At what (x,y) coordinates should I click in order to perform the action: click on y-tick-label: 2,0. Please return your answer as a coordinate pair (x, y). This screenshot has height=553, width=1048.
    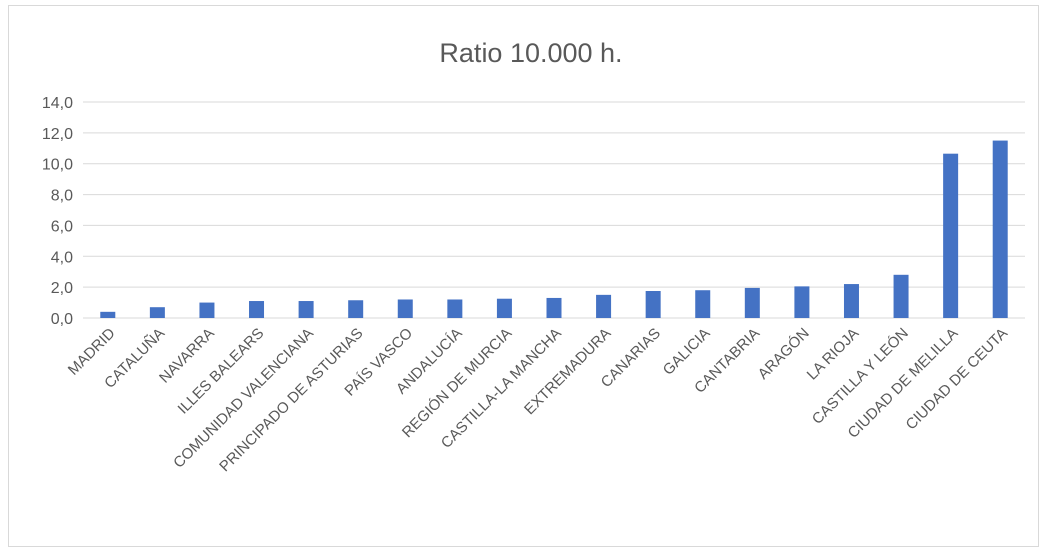
    Looking at the image, I should click on (62, 288).